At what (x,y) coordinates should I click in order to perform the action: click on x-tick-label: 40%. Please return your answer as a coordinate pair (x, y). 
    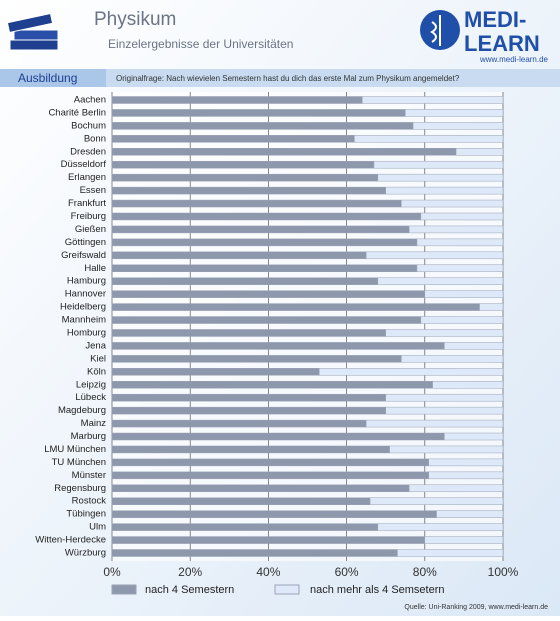
    Looking at the image, I should click on (268, 572).